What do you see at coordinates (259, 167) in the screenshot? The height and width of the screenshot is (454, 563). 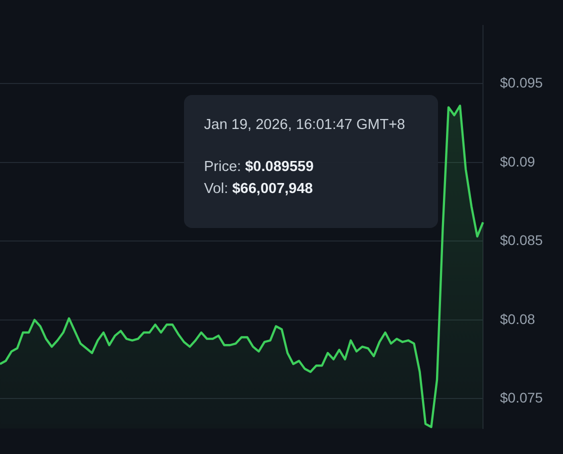 I see `annotation: Price: $0.089559` at bounding box center [259, 167].